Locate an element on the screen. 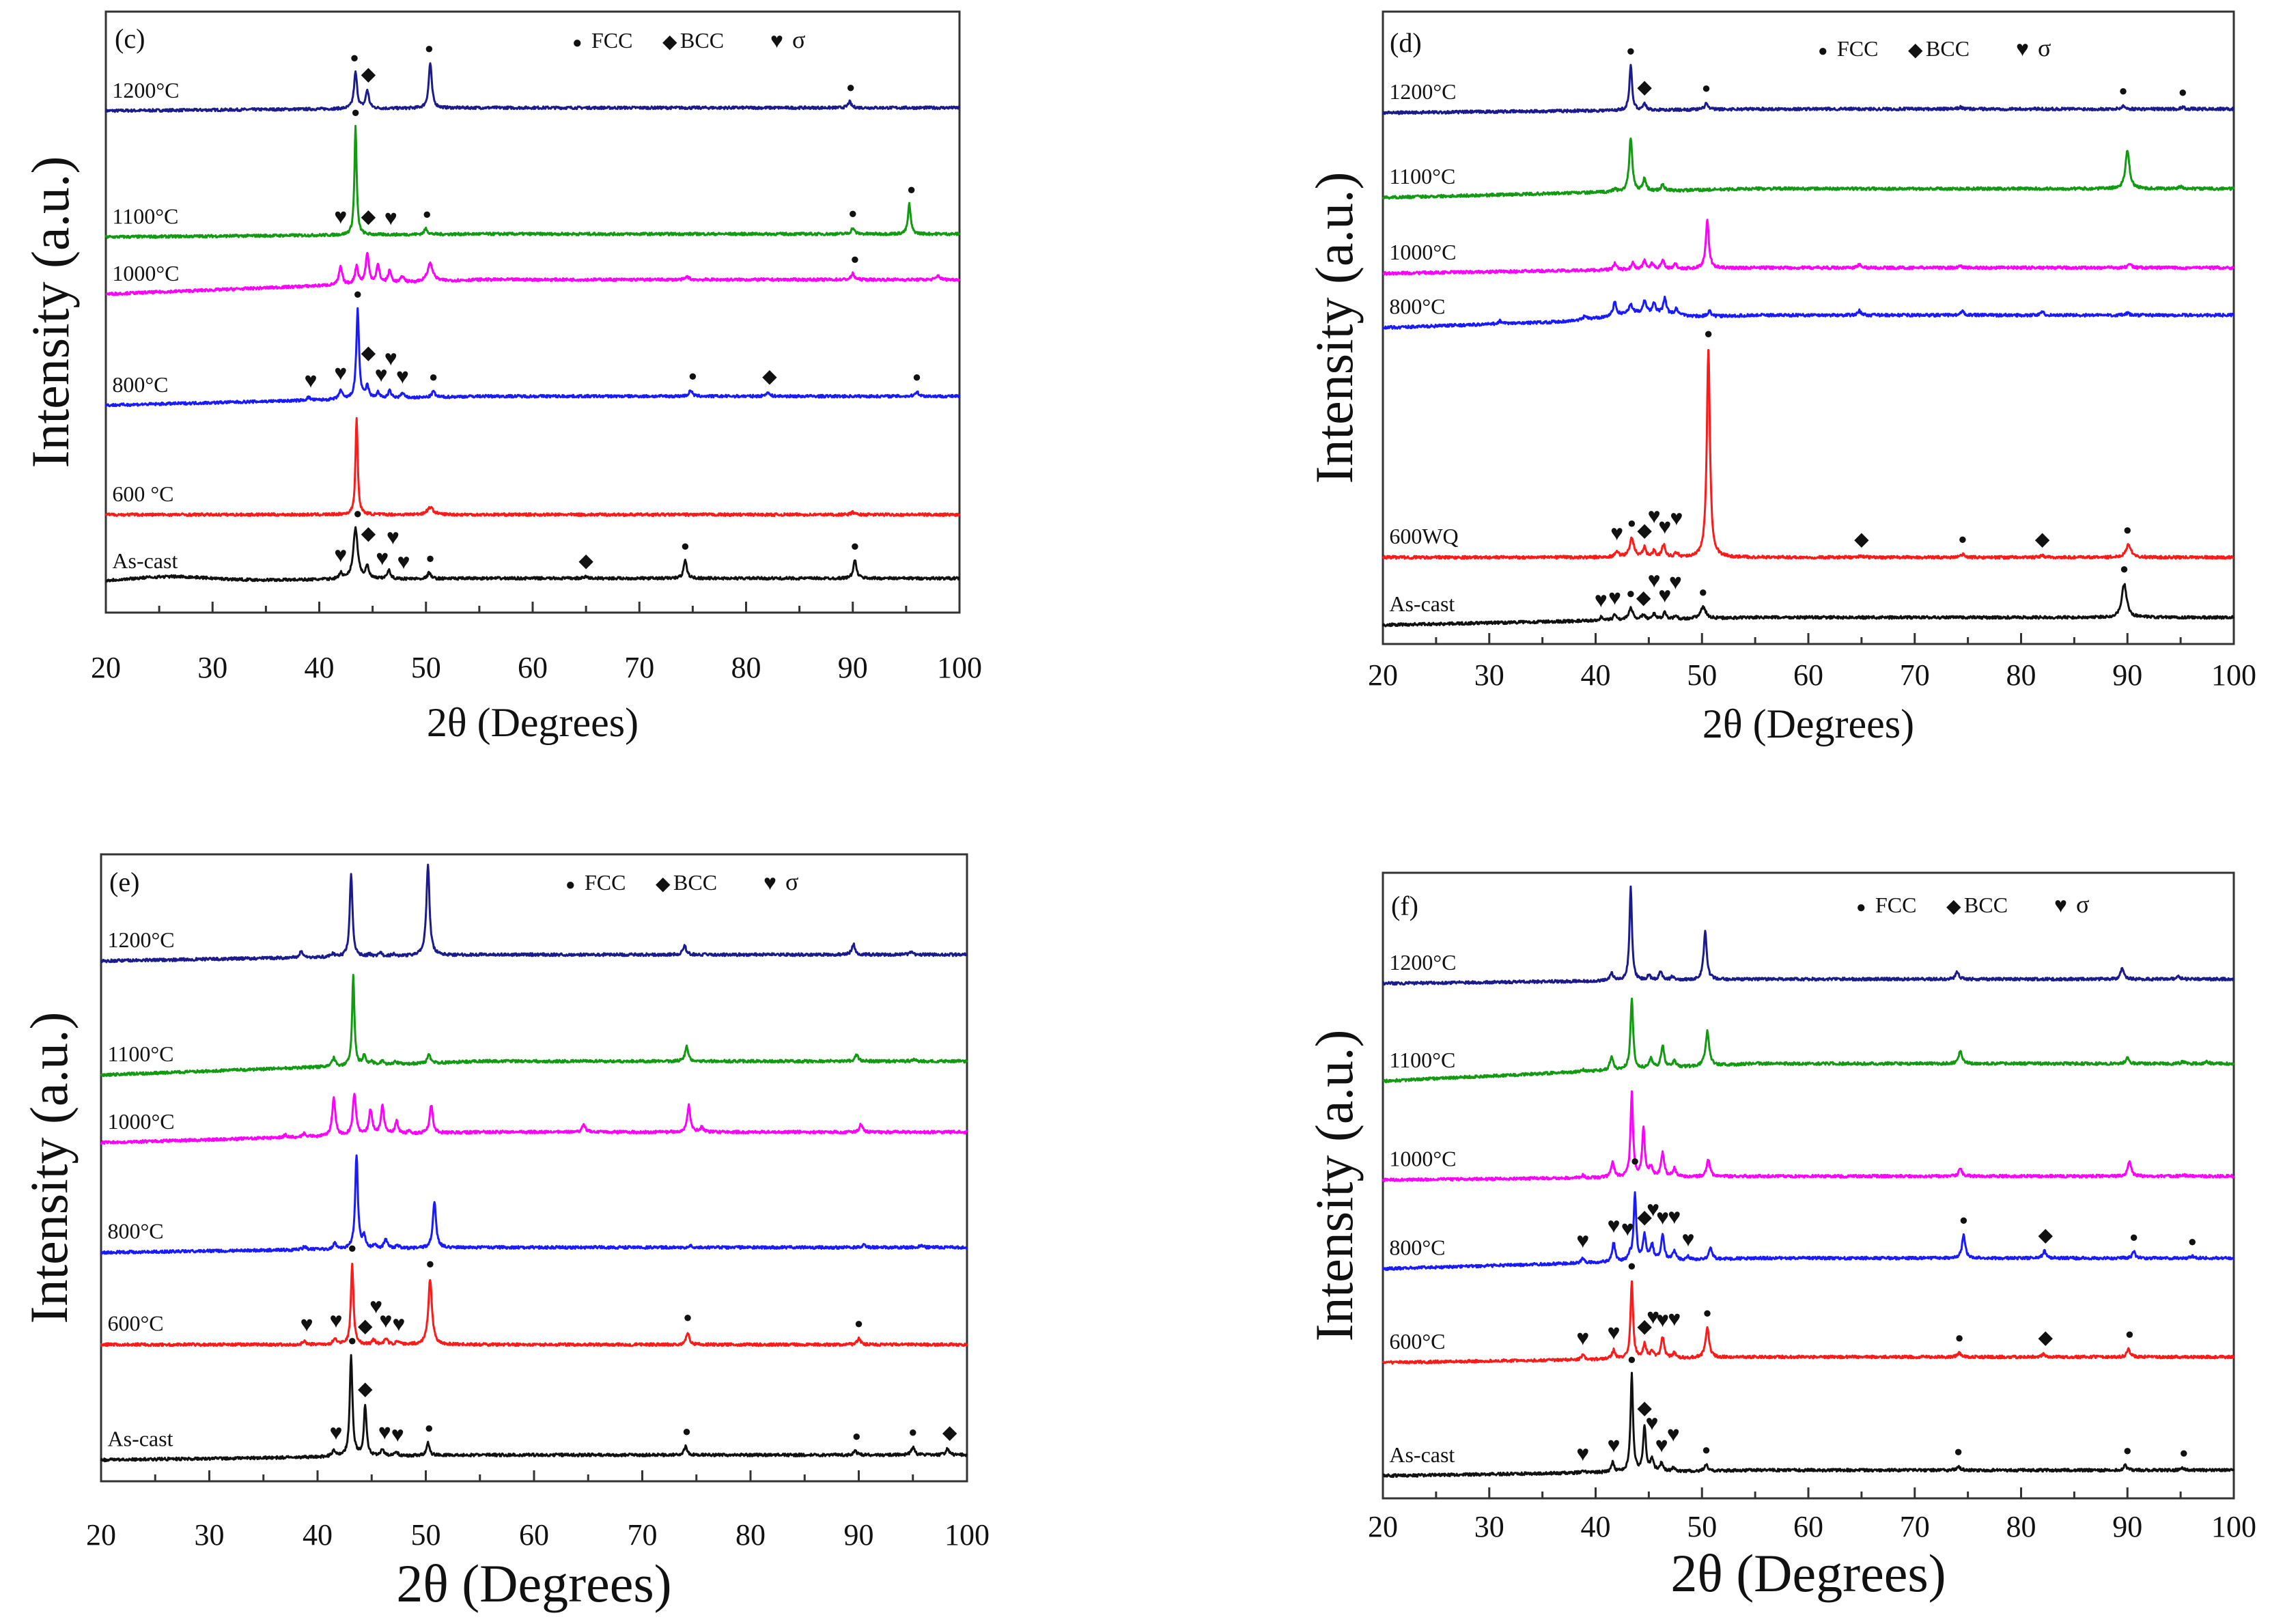 The height and width of the screenshot is (1624, 2270). series-800-c: 800°C ♥♥ ♥●◆♥♥♥♥●◆ ● ● is located at coordinates (1808, 1212).